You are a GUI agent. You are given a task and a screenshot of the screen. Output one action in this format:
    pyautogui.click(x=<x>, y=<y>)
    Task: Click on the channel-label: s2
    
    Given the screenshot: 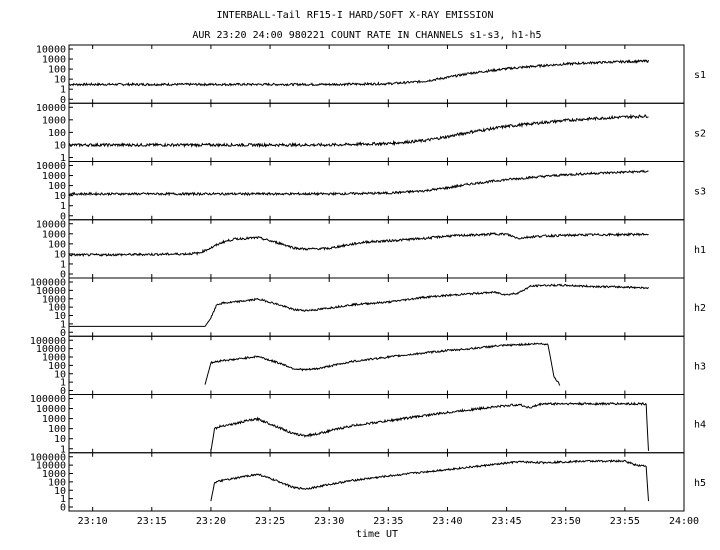 What is the action you would take?
    pyautogui.click(x=700, y=133)
    